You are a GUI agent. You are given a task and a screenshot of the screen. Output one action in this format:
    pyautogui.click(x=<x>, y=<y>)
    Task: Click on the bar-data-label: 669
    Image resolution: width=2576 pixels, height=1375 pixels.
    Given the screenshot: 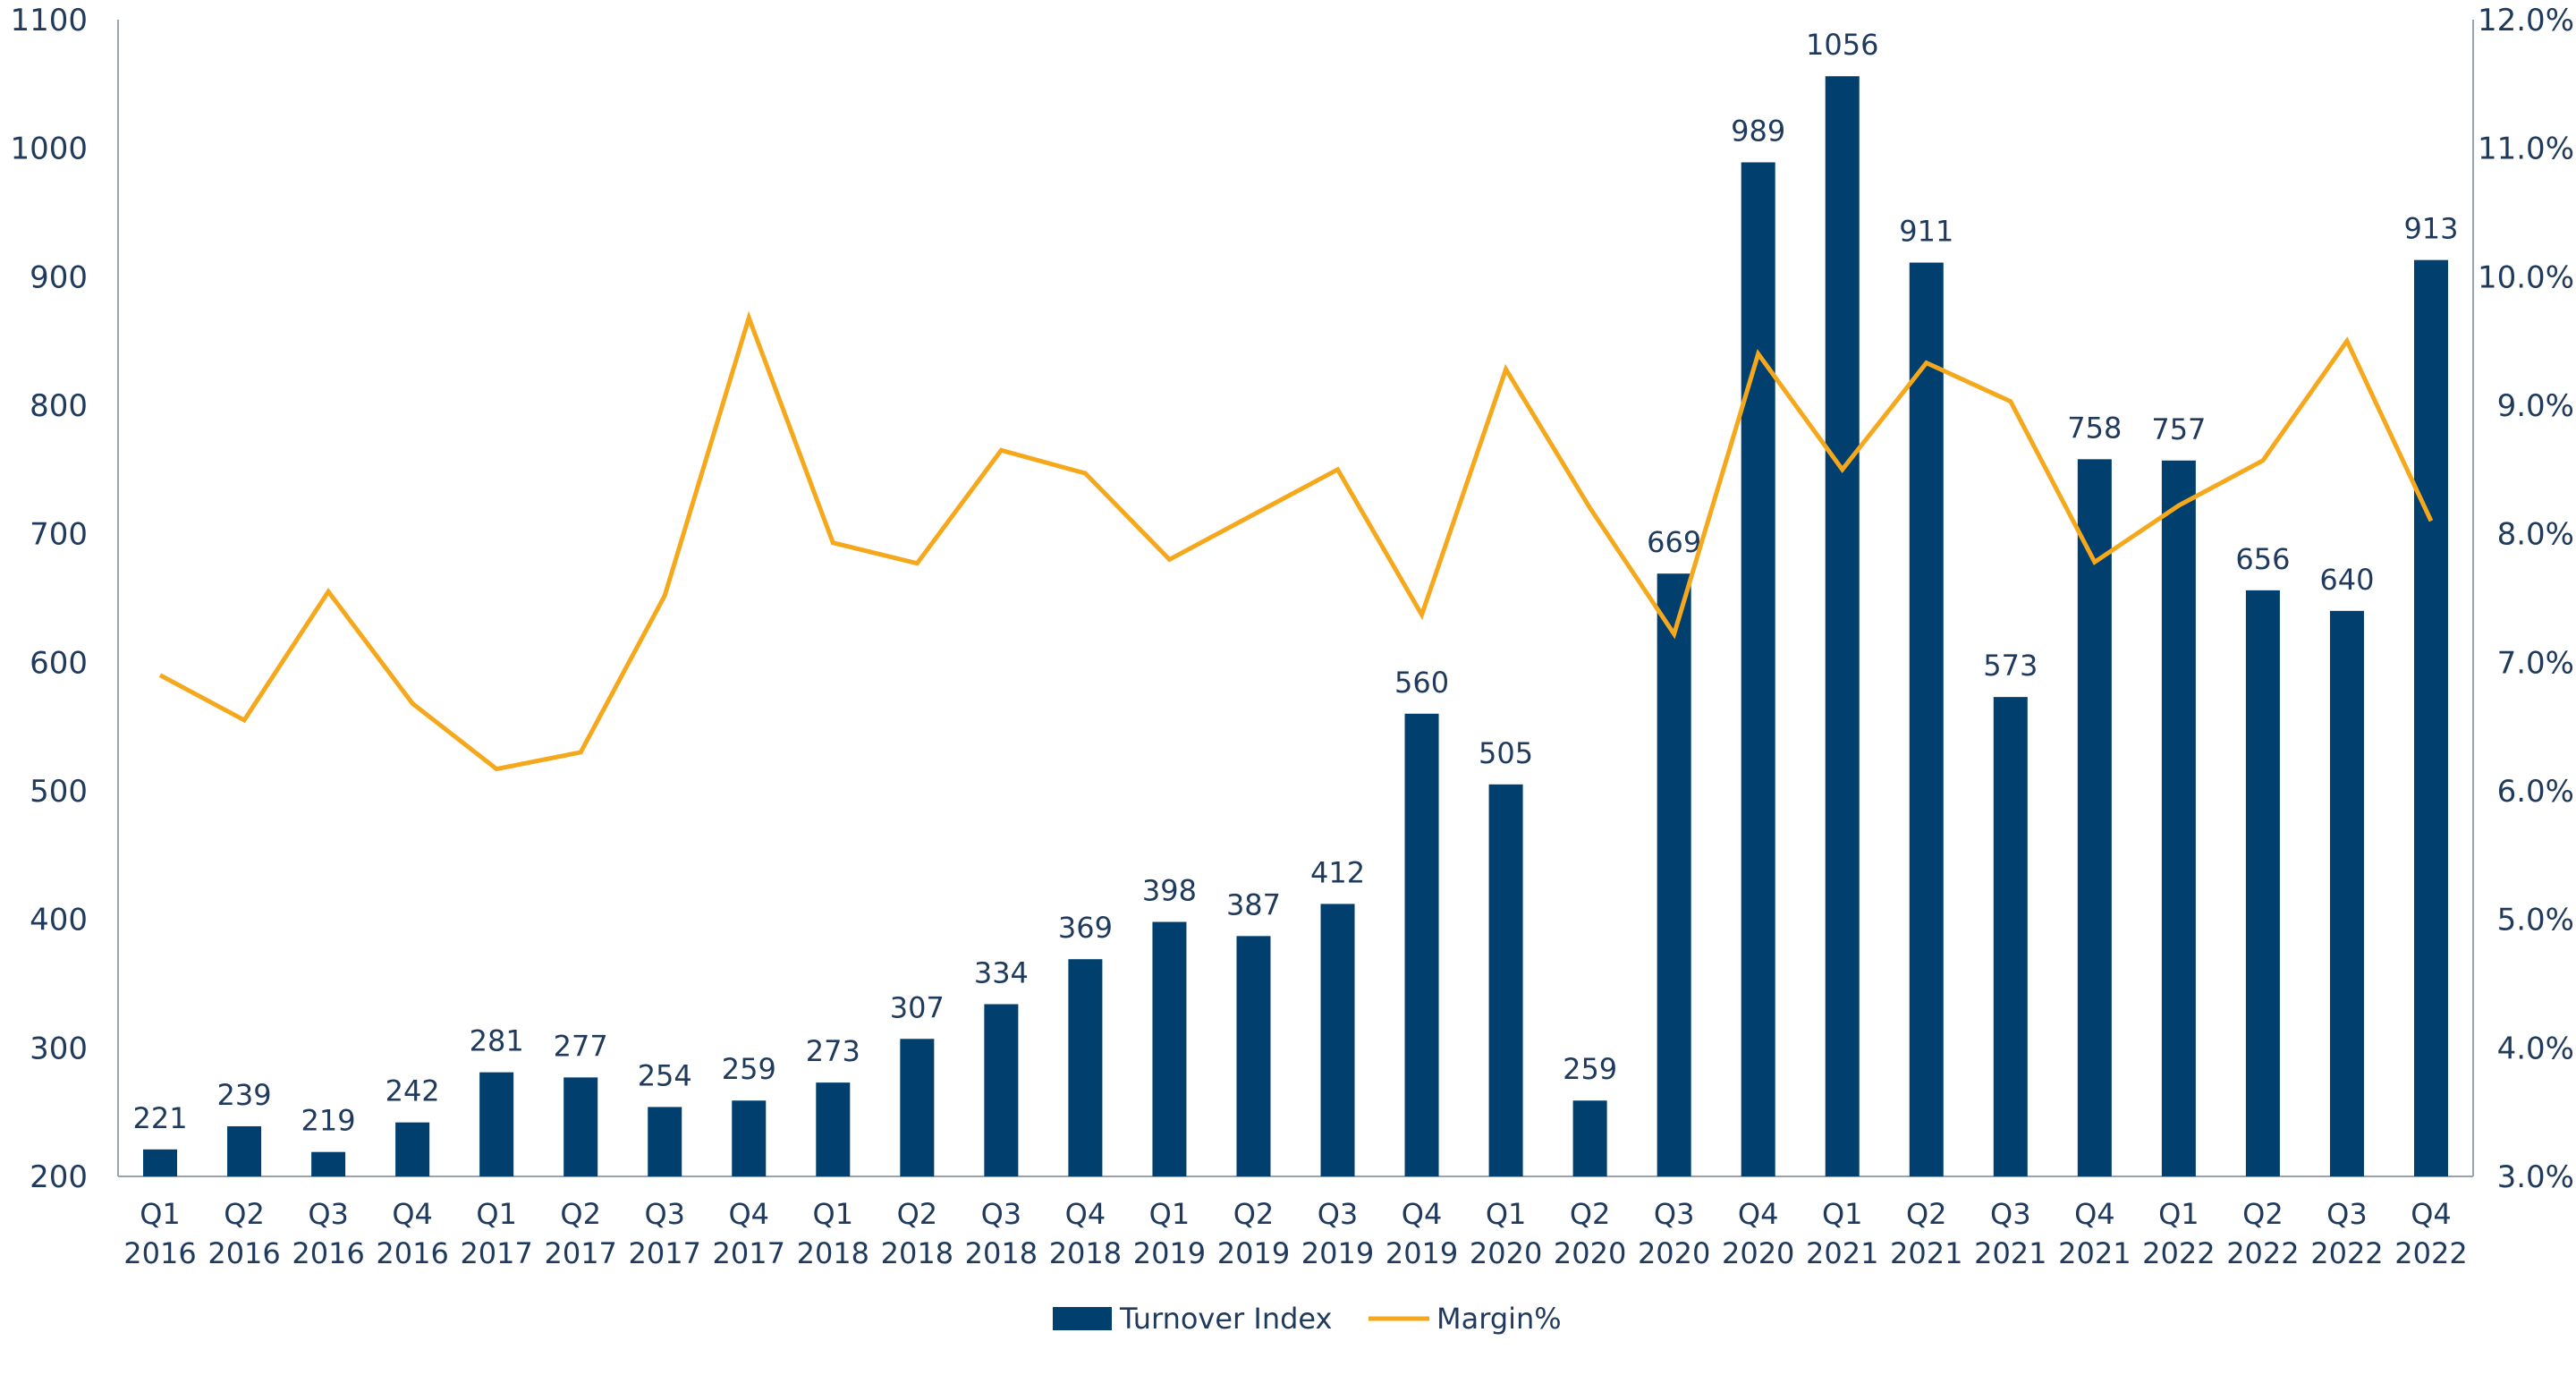 What is the action you would take?
    pyautogui.click(x=1674, y=542)
    